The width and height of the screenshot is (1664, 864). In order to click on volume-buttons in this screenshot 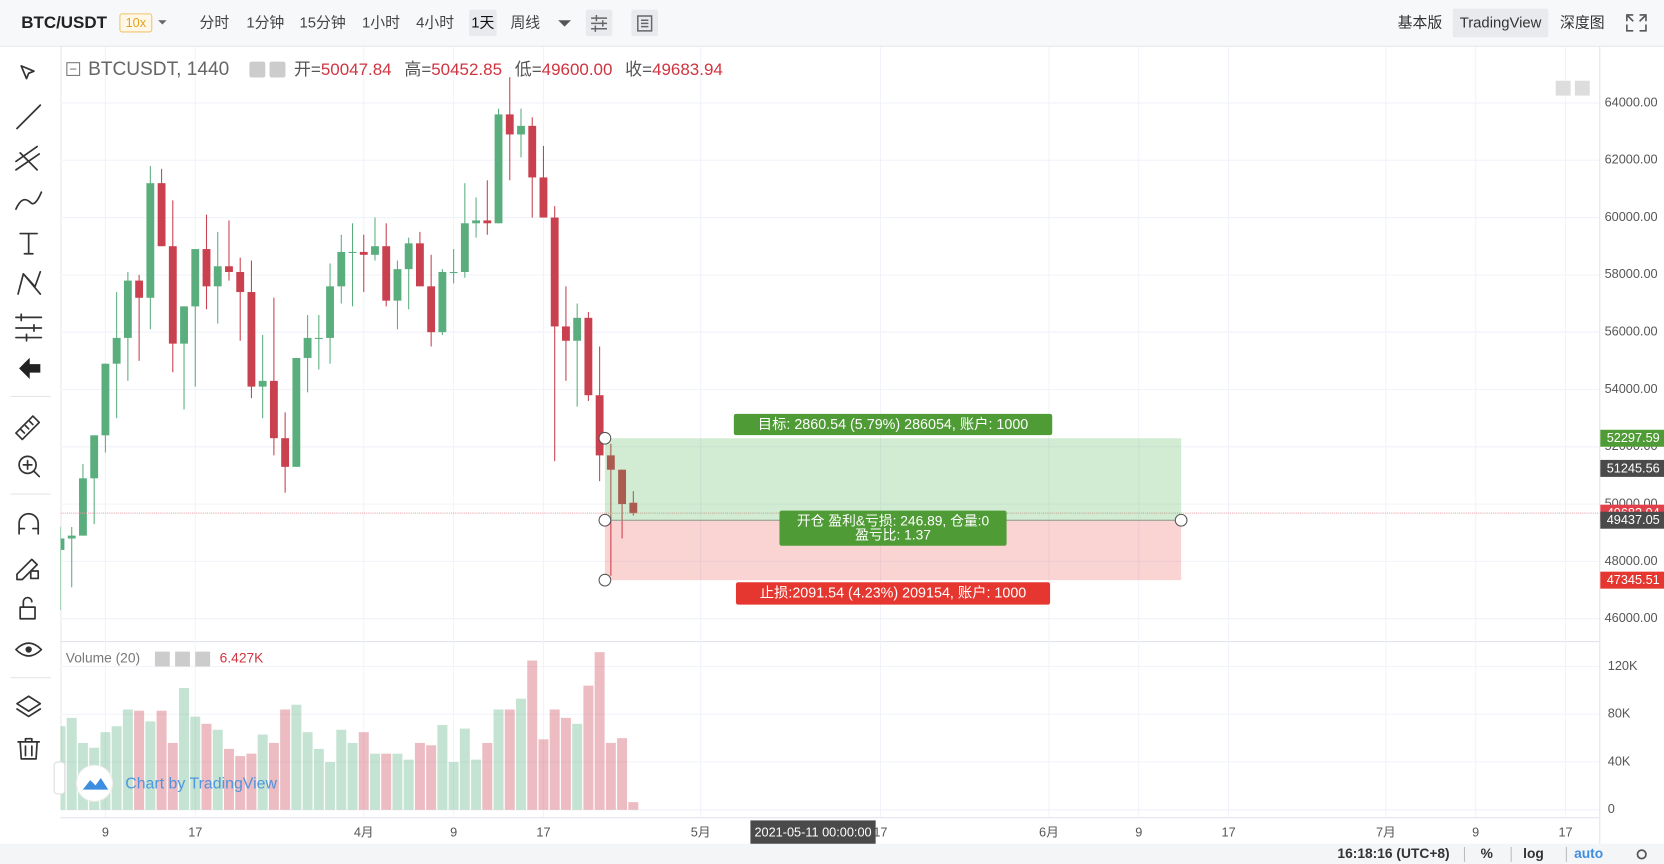, I will do `click(182, 659)`.